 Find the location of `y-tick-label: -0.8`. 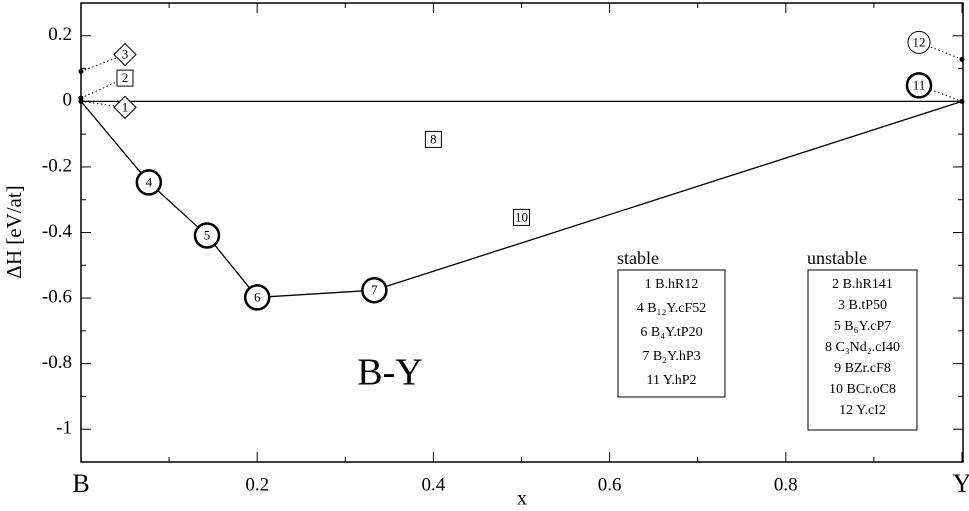

y-tick-label: -0.8 is located at coordinates (57, 362).